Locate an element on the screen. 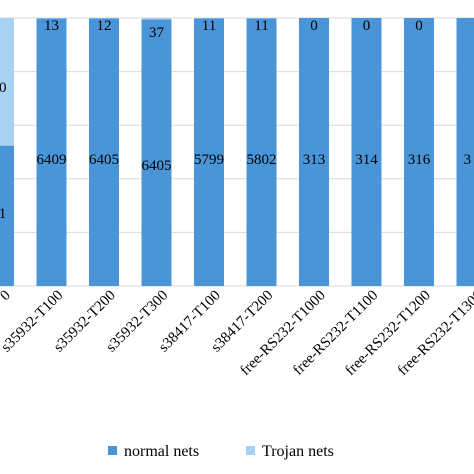 This screenshot has height=474, width=474. legend: normal nets Trojan nets is located at coordinates (221, 451).